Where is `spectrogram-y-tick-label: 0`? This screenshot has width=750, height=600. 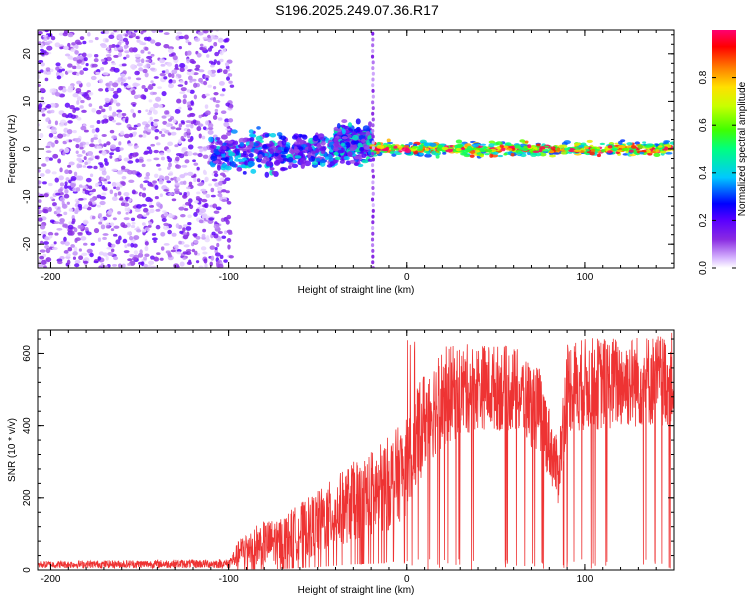
spectrogram-y-tick-label: 0 is located at coordinates (27, 149).